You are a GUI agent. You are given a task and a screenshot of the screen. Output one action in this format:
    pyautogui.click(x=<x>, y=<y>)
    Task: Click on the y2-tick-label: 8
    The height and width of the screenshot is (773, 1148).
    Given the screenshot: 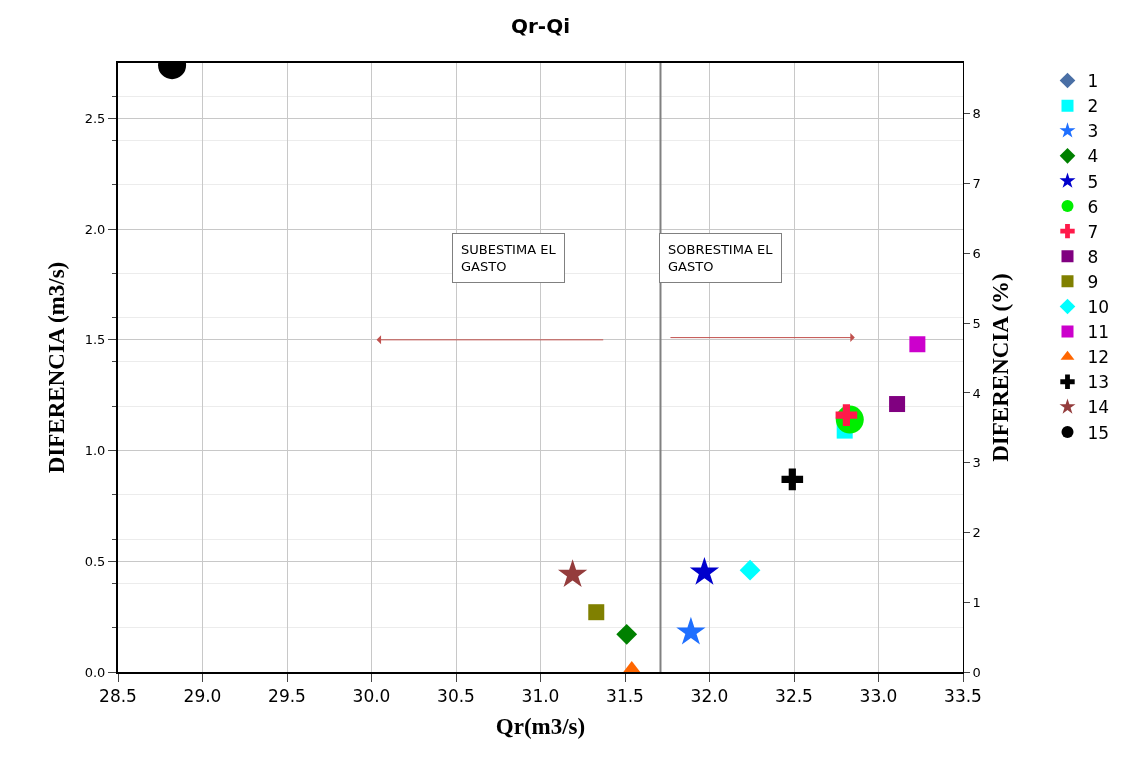 What is the action you would take?
    pyautogui.click(x=976, y=114)
    